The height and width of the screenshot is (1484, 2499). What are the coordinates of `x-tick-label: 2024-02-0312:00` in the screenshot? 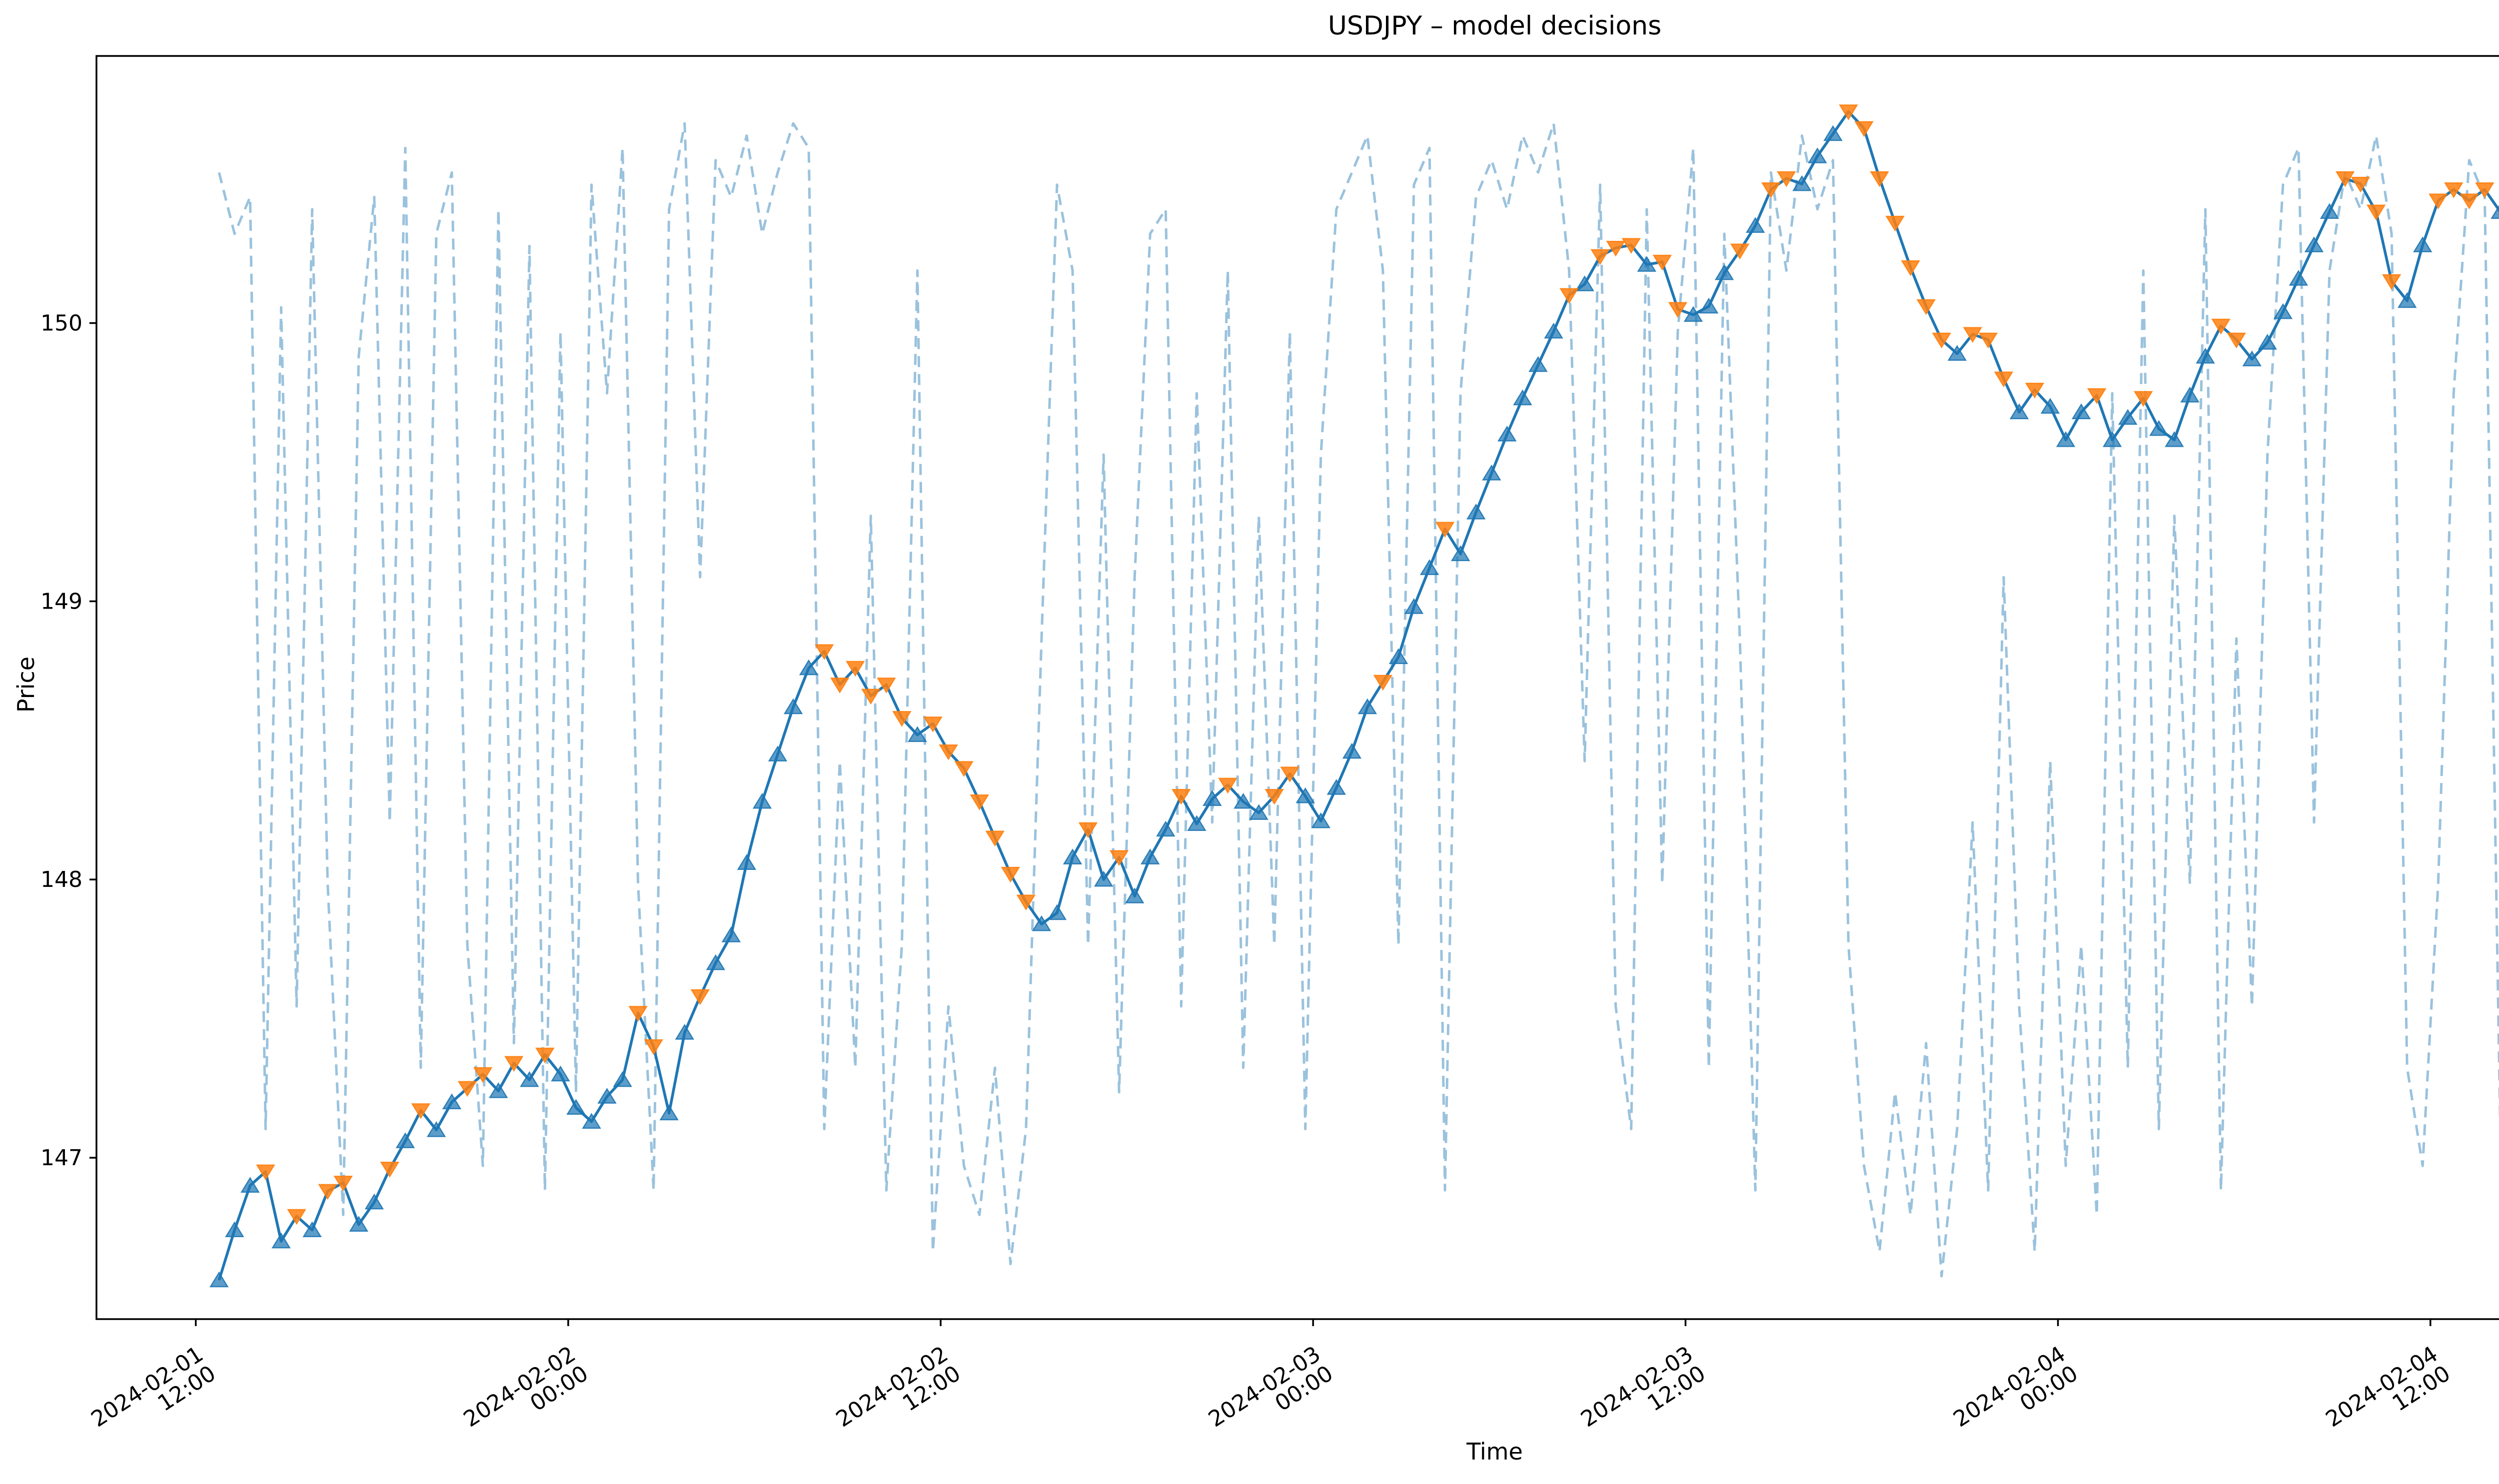 It's located at (1643, 1396).